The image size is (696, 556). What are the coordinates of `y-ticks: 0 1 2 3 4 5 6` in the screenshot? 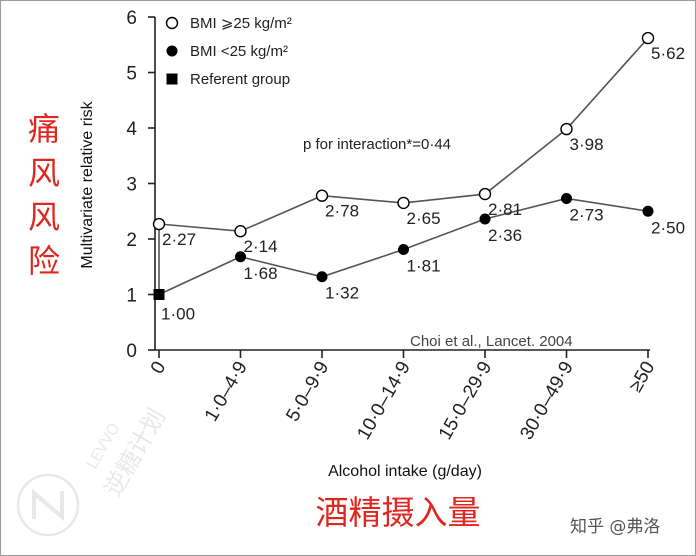 It's located at (140, 185).